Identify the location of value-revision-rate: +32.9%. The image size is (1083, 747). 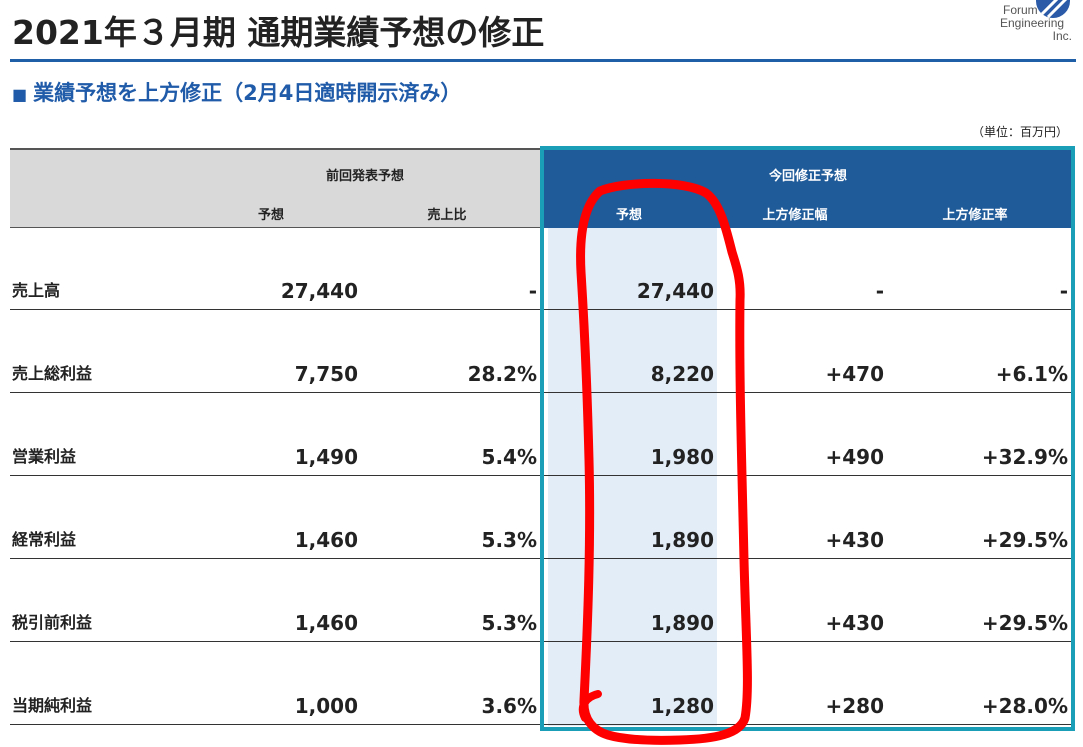
(1024, 457).